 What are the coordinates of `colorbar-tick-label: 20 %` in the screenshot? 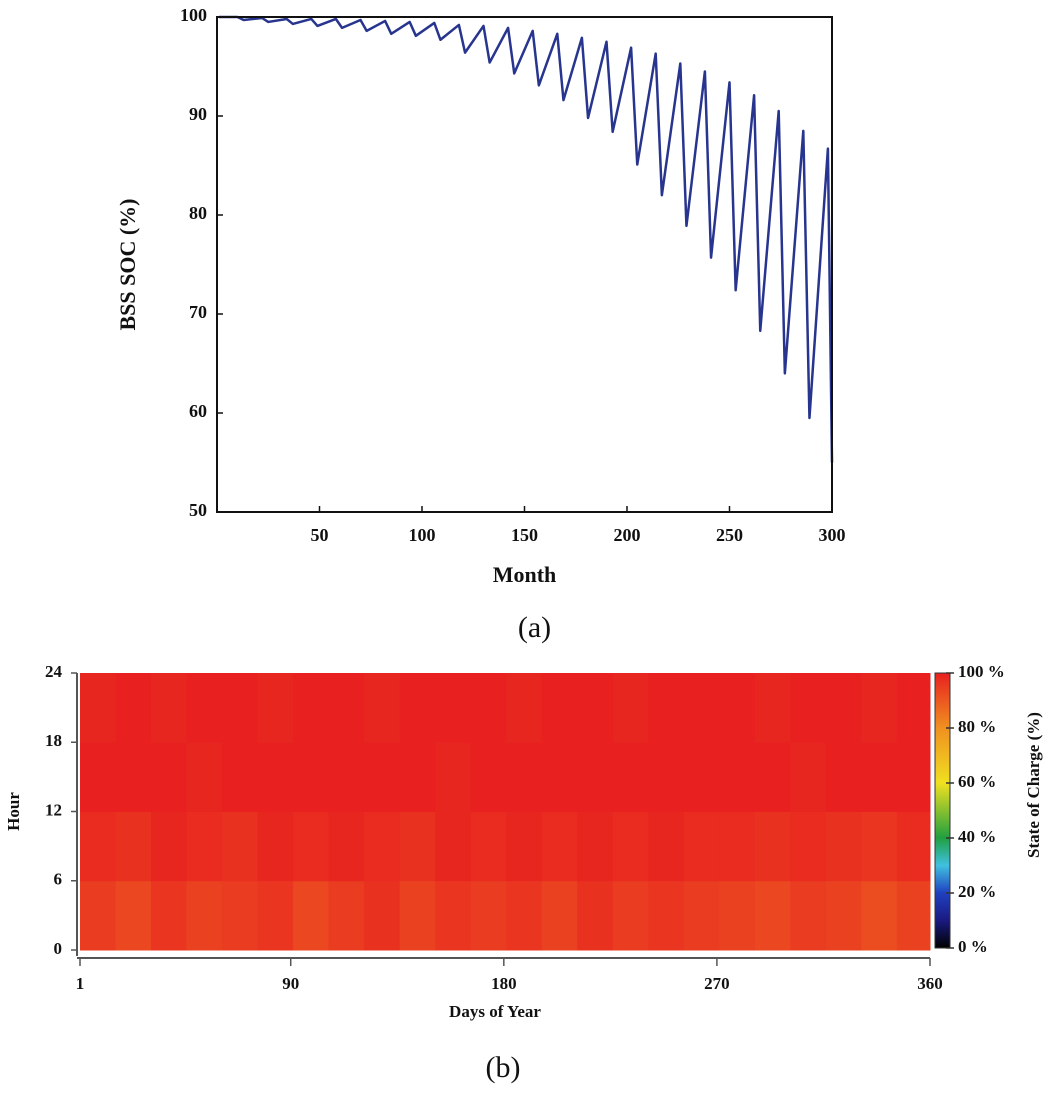 It's located at (977, 891).